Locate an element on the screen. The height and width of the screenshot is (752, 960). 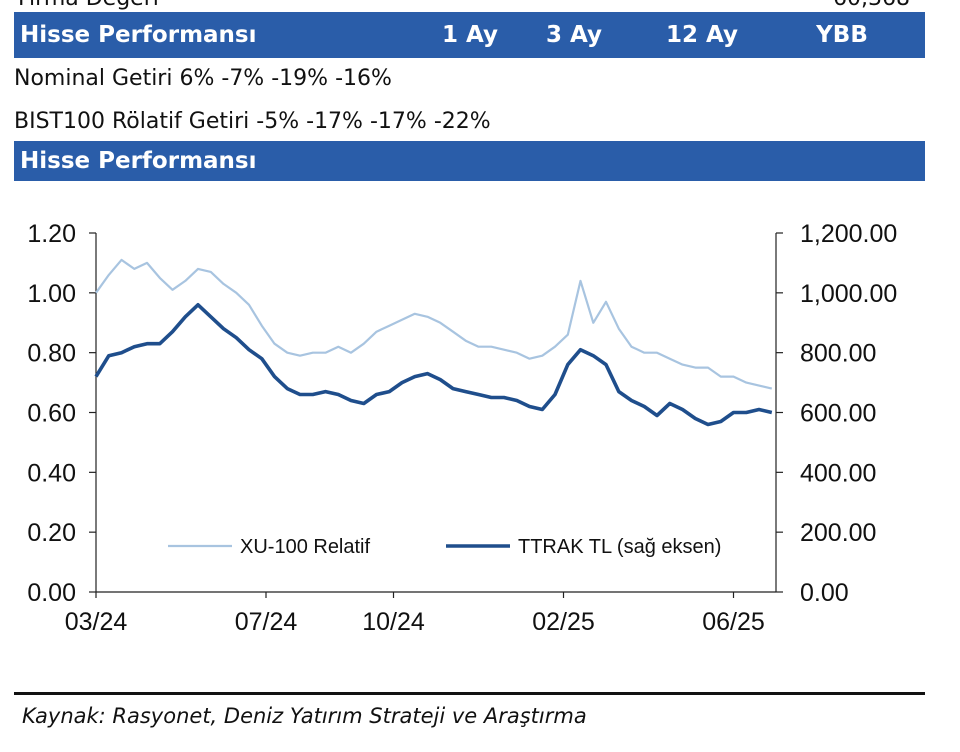
column-header-1ay: 1 Ay is located at coordinates (470, 35).